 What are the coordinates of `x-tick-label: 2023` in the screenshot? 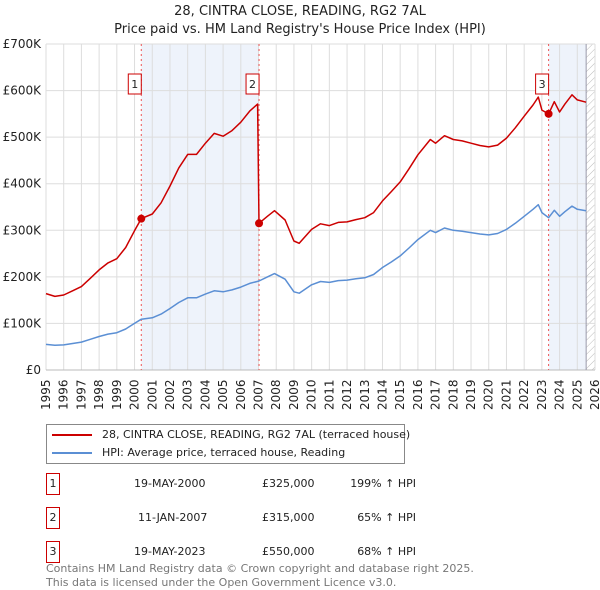 It's located at (542, 394).